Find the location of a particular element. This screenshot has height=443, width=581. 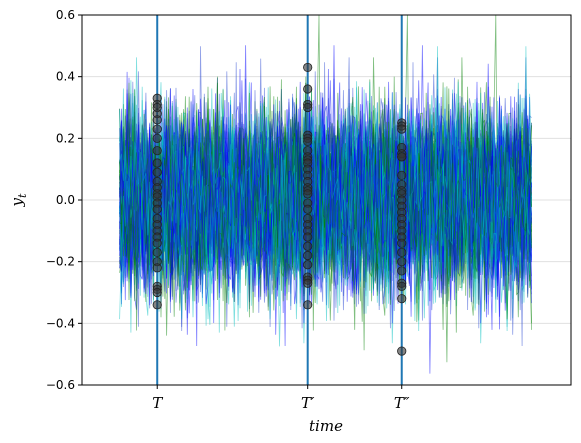

y-tick-label: 0.6 is located at coordinates (65, 15).